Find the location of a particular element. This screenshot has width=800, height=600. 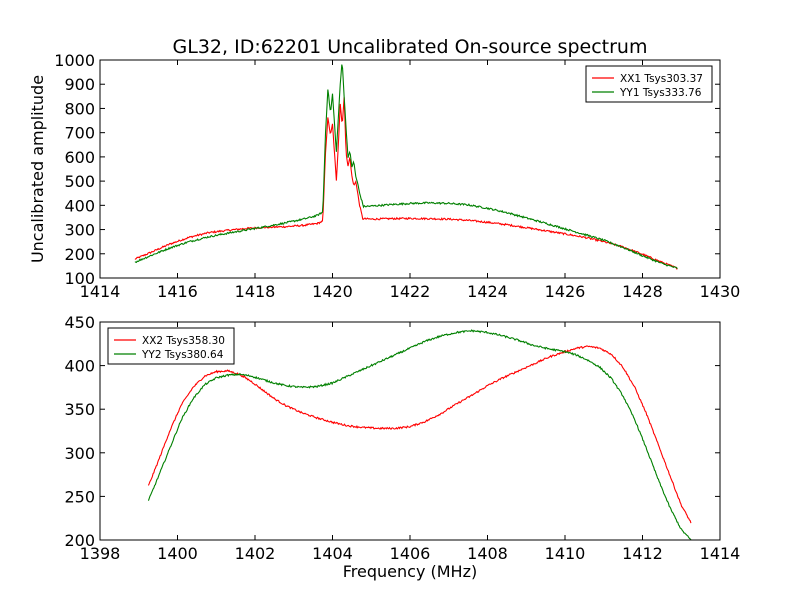

x-tick-label: 1408 is located at coordinates (487, 553).